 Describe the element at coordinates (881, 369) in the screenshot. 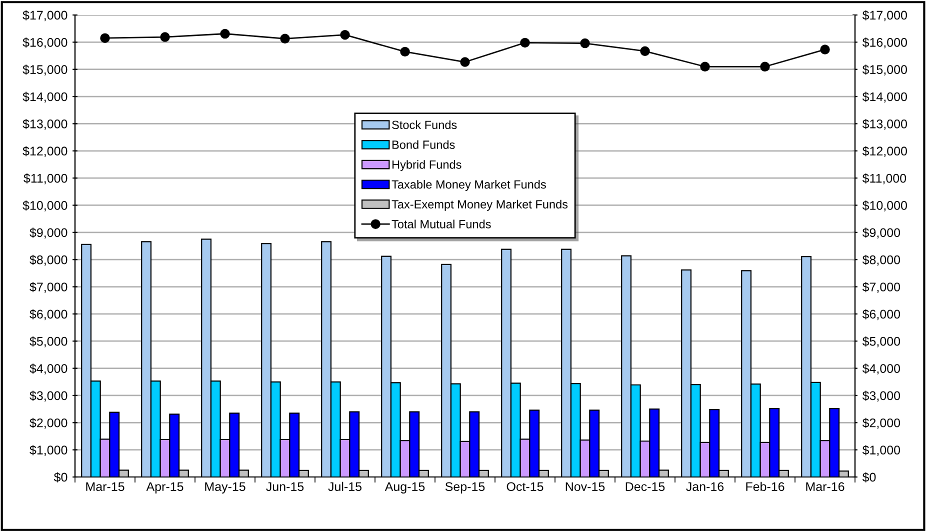

I see `y2-tick-label: $4,000` at that location.